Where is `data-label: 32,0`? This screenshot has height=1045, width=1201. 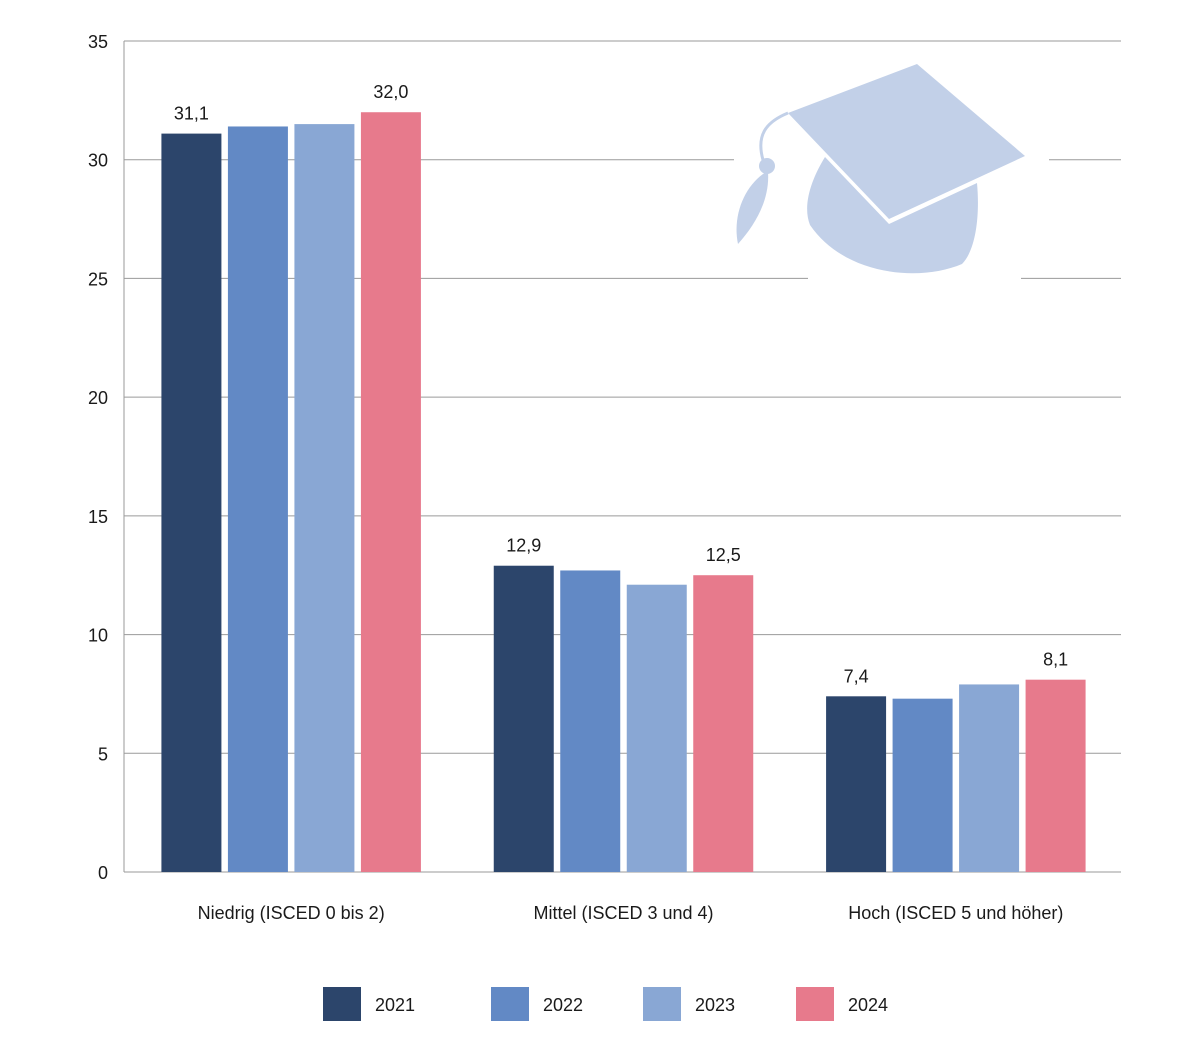
data-label: 32,0 is located at coordinates (390, 92).